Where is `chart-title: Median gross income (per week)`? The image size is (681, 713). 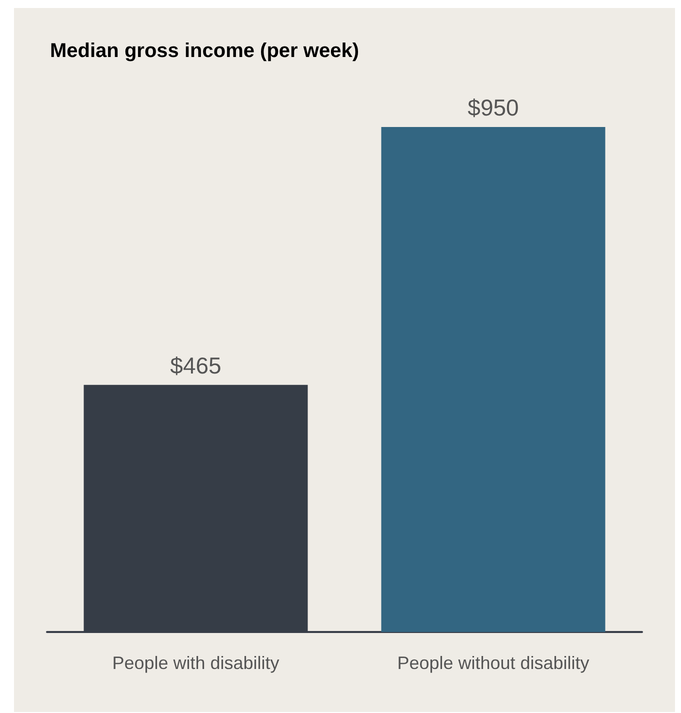 chart-title: Median gross income (per week) is located at coordinates (204, 51).